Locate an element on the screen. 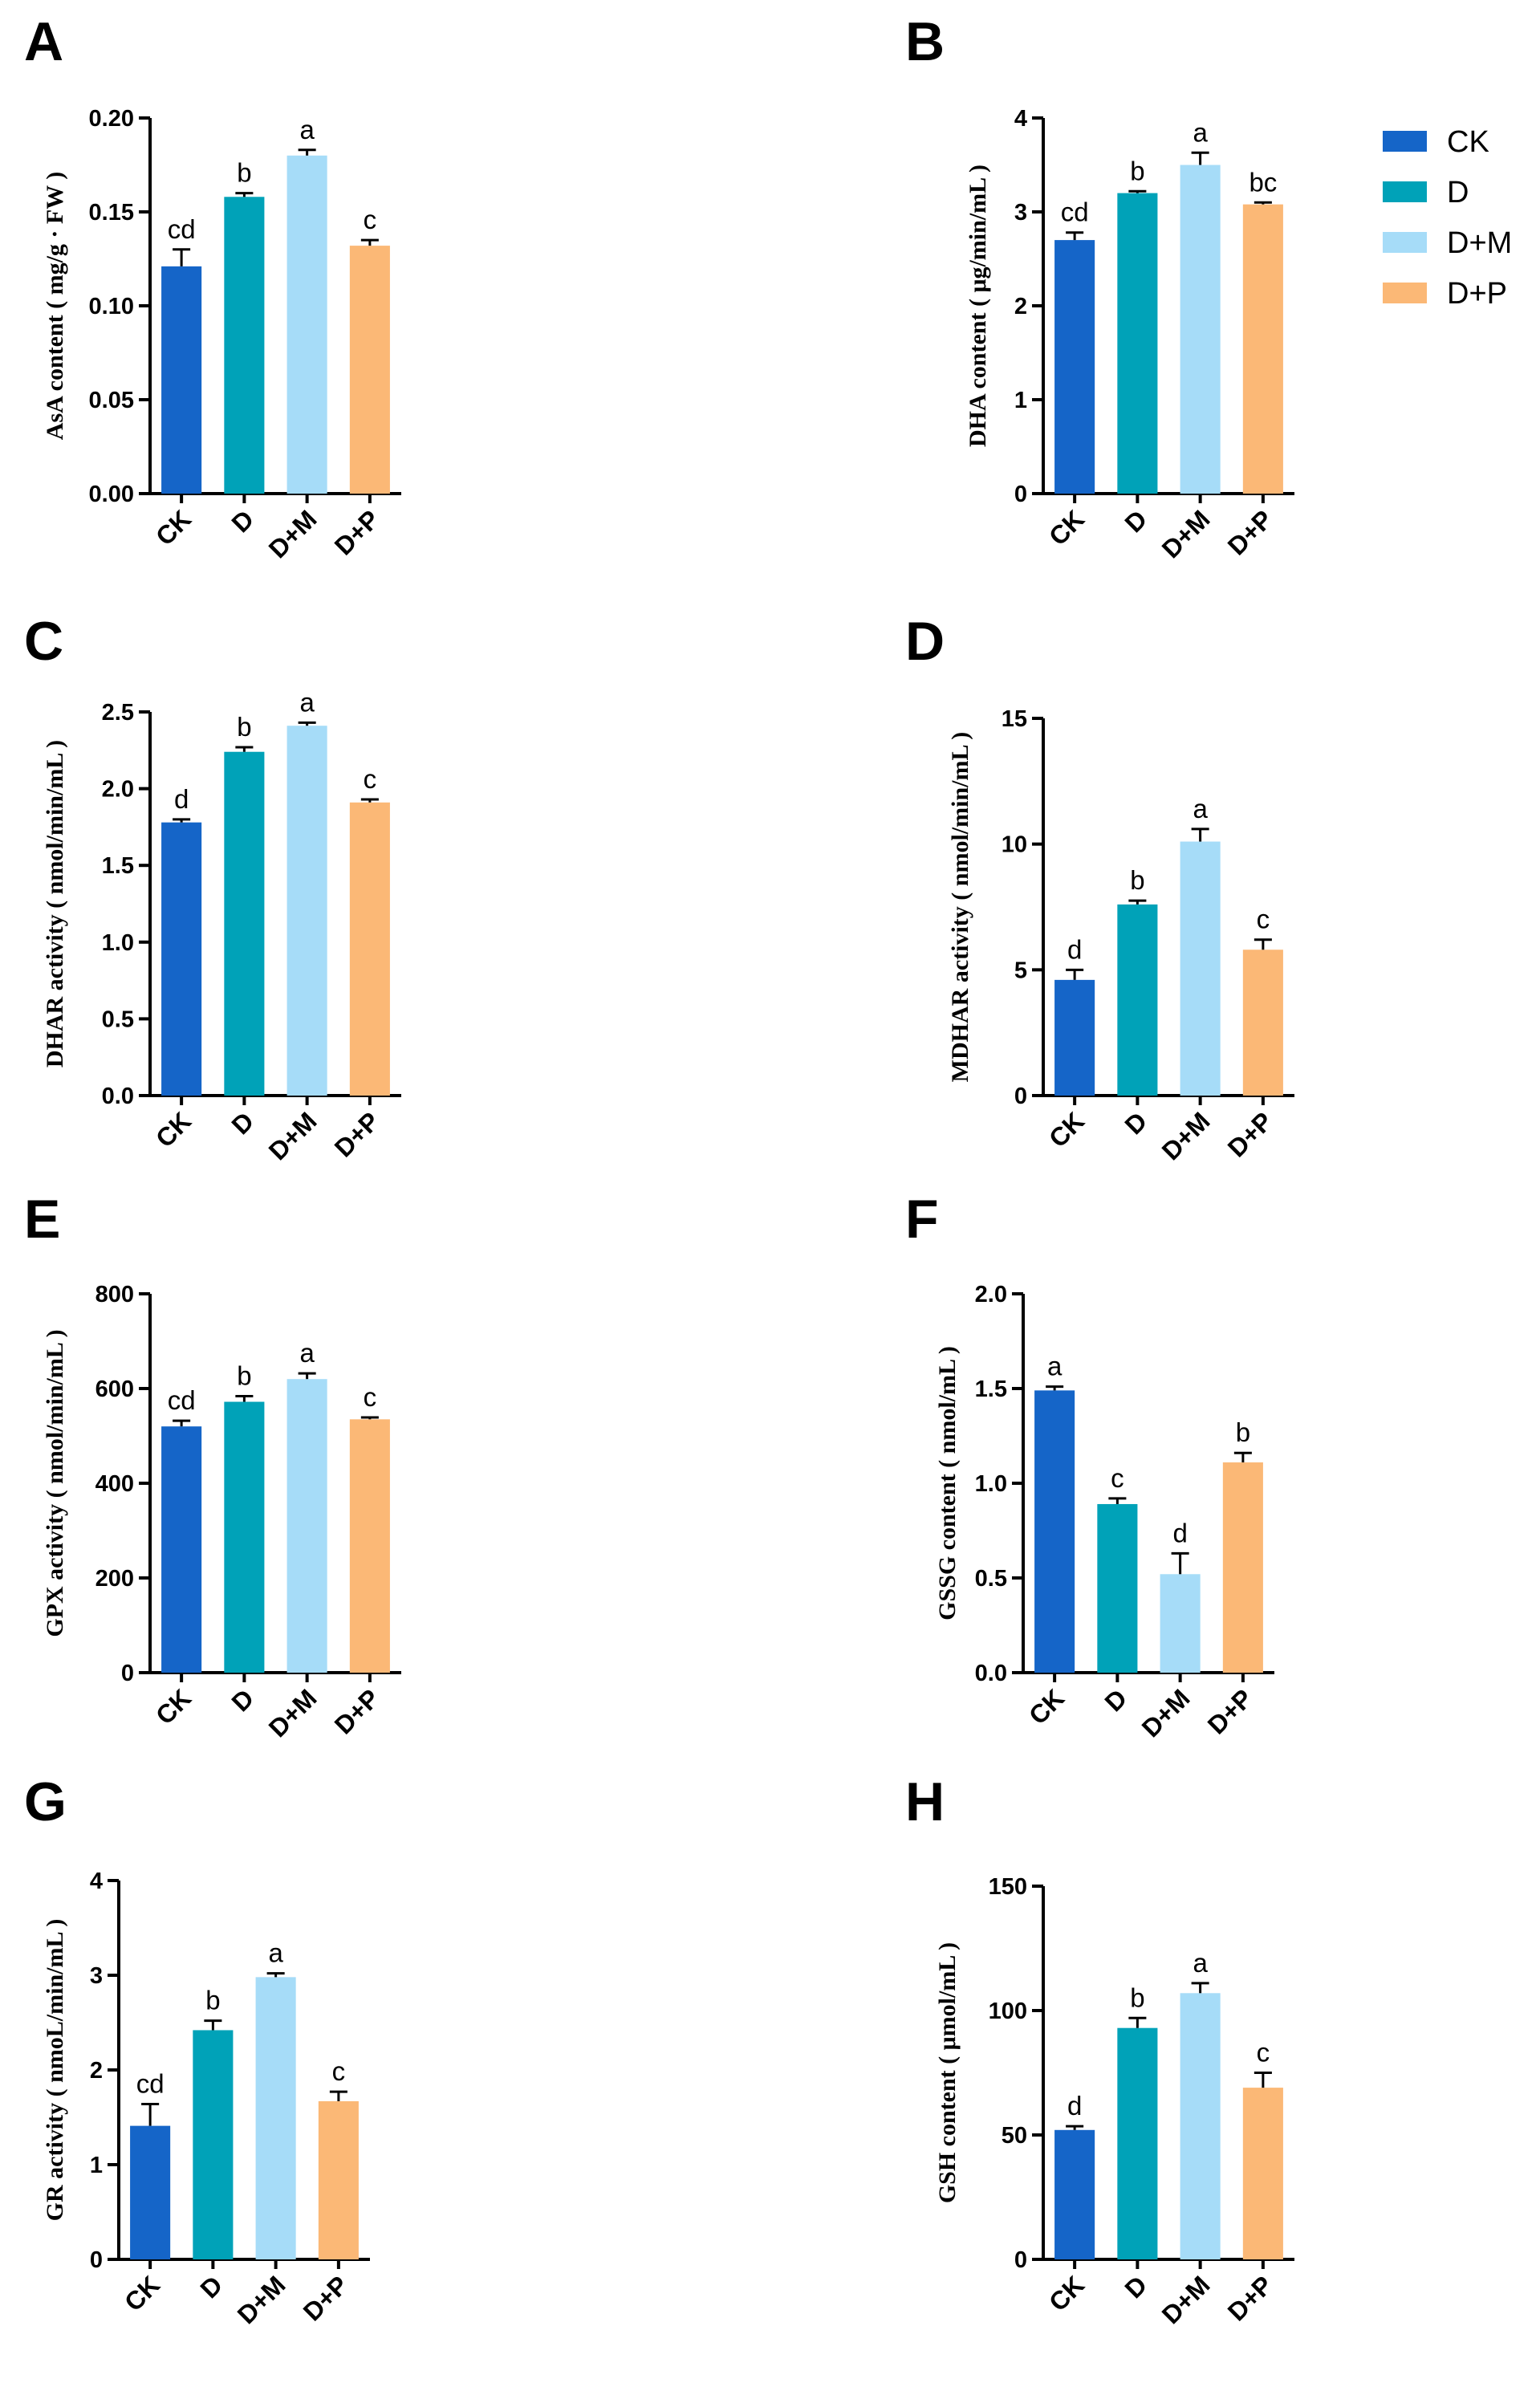  category-label-h: CK is located at coordinates (1067, 2293).